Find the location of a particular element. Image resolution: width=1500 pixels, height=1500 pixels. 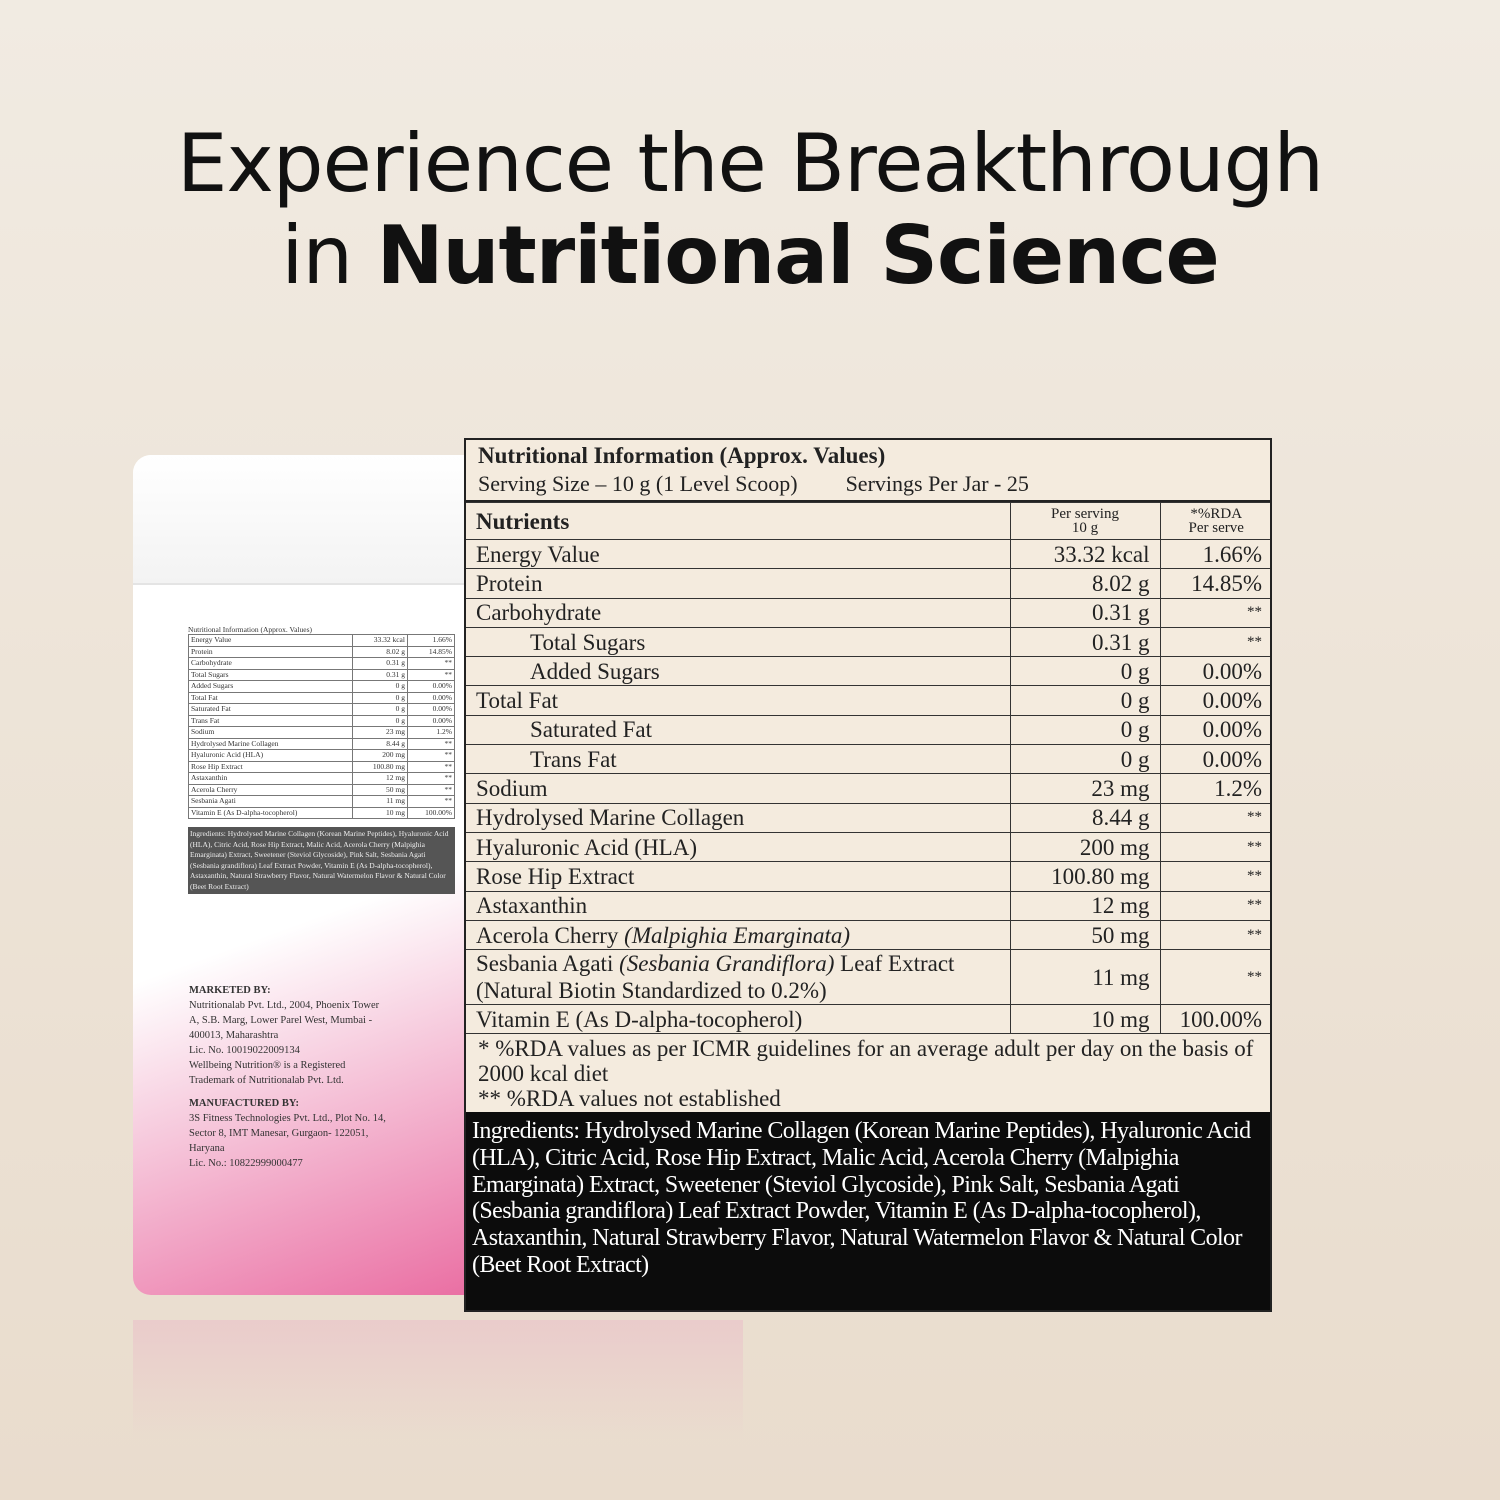

mini-row: Carbohydrate 0.31 g ** is located at coordinates (321, 663).